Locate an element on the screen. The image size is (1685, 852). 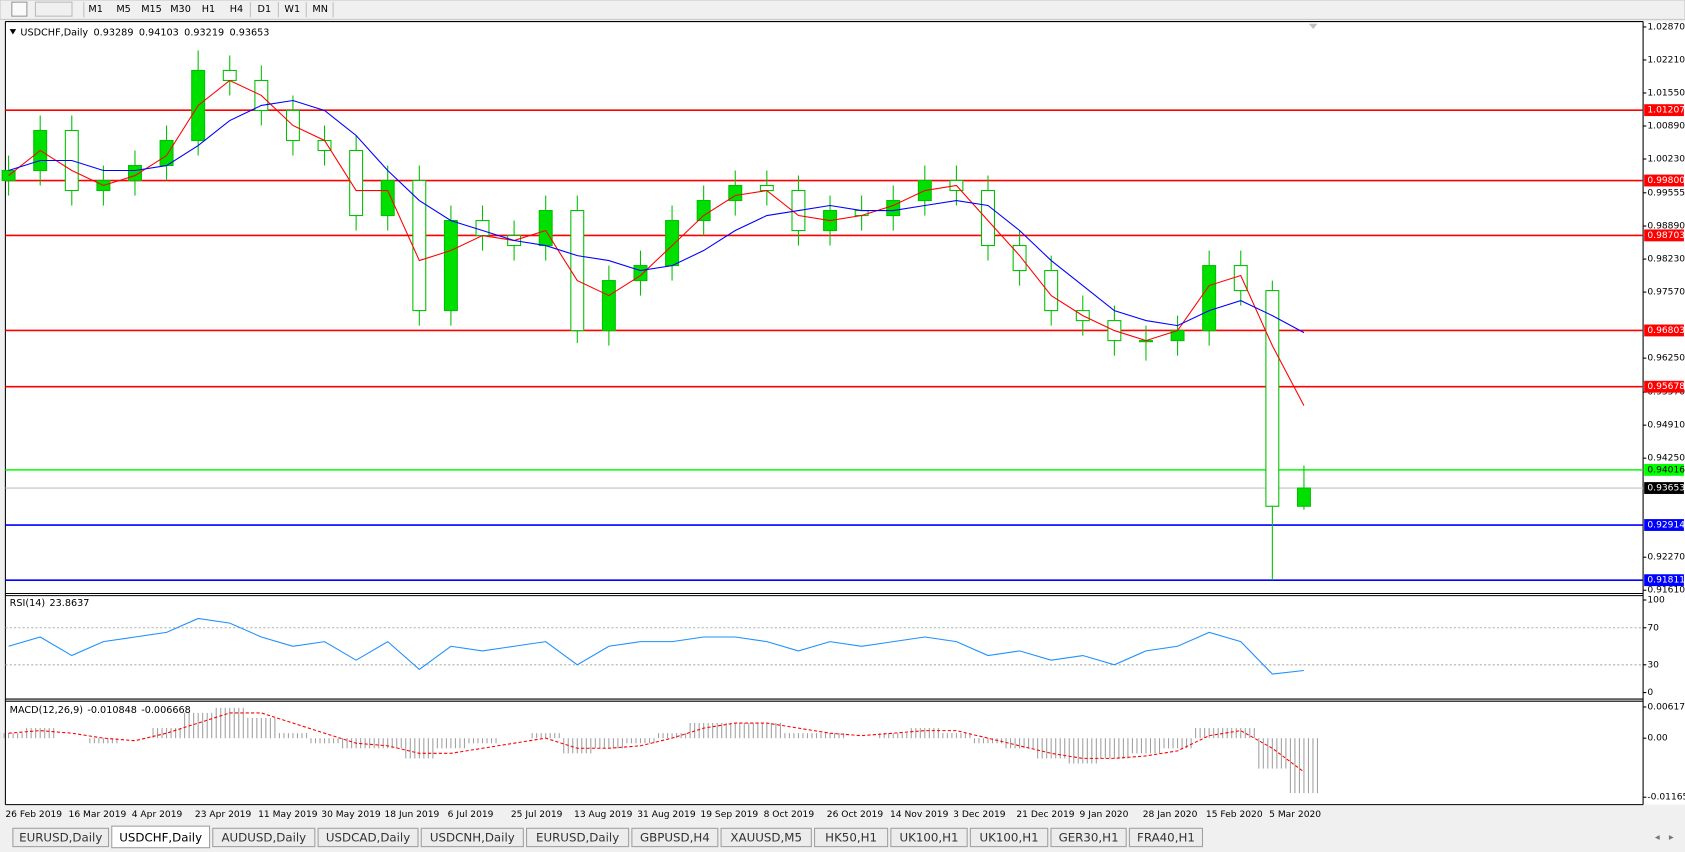
chart-tab-label: USDCHF,Daily is located at coordinates (160, 837).